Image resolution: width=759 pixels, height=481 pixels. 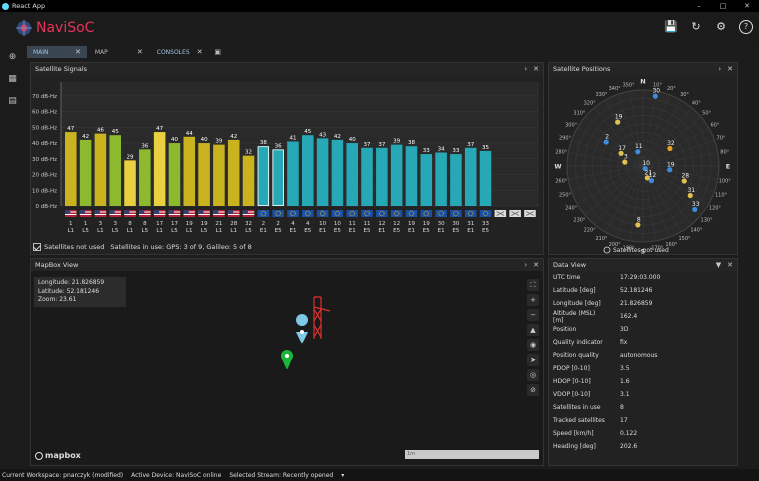 I want to click on navigate-icon: ➤, so click(x=533, y=360).